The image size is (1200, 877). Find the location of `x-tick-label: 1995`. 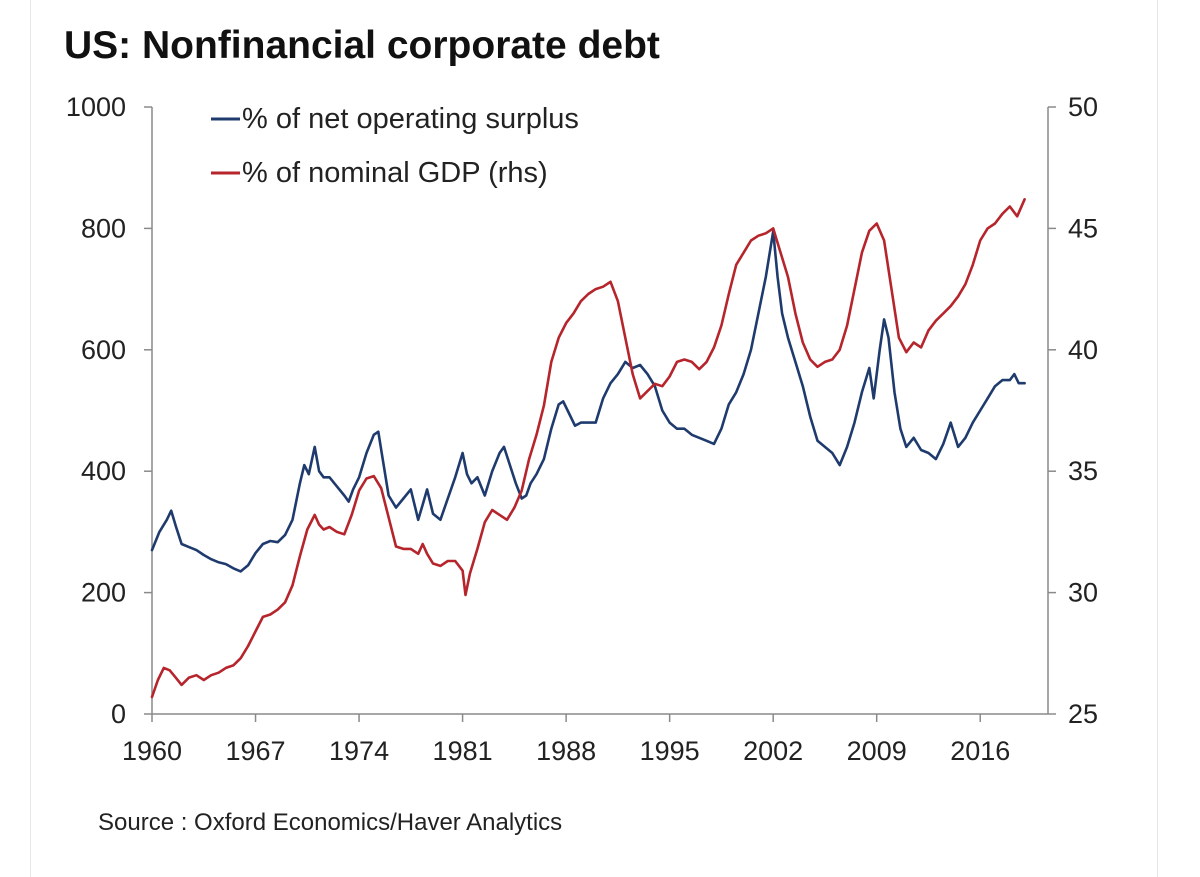

x-tick-label: 1995 is located at coordinates (670, 751).